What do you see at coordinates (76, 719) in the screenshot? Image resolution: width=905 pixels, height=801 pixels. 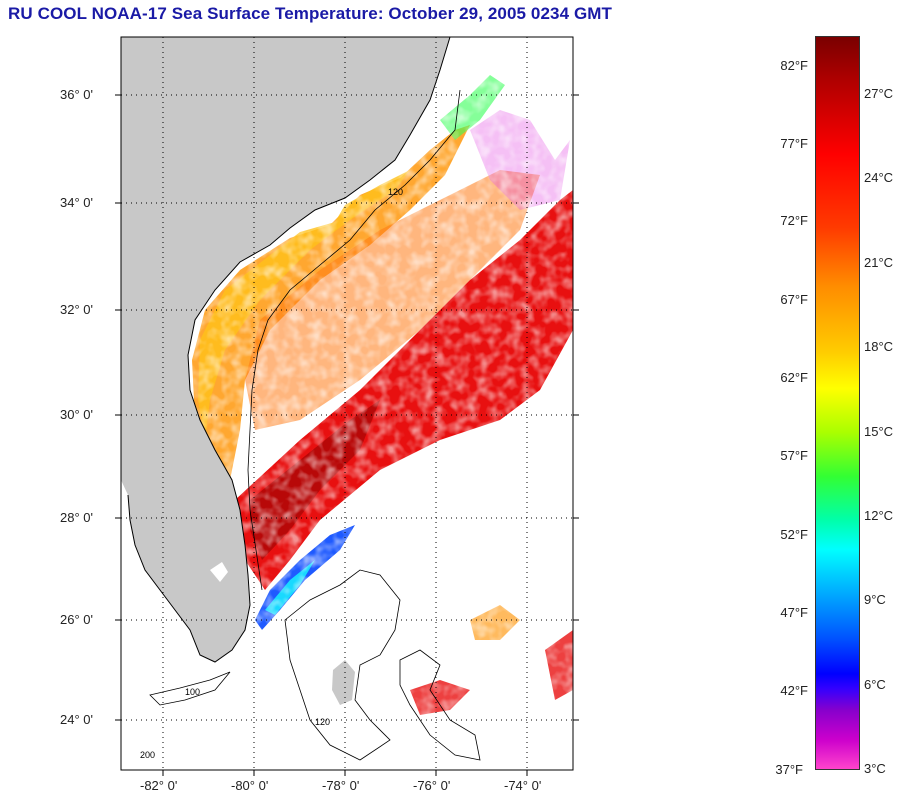 I see `lat-label-24: 24° 0'` at bounding box center [76, 719].